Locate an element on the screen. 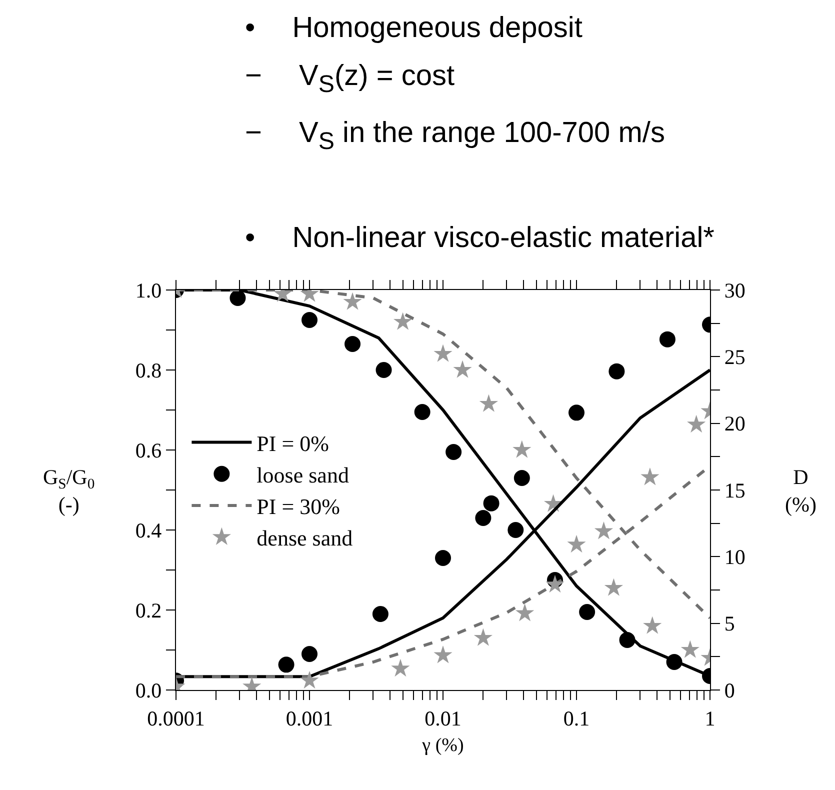 This screenshot has height=790, width=835. x-axis-title: γ (%) is located at coordinates (442, 745).